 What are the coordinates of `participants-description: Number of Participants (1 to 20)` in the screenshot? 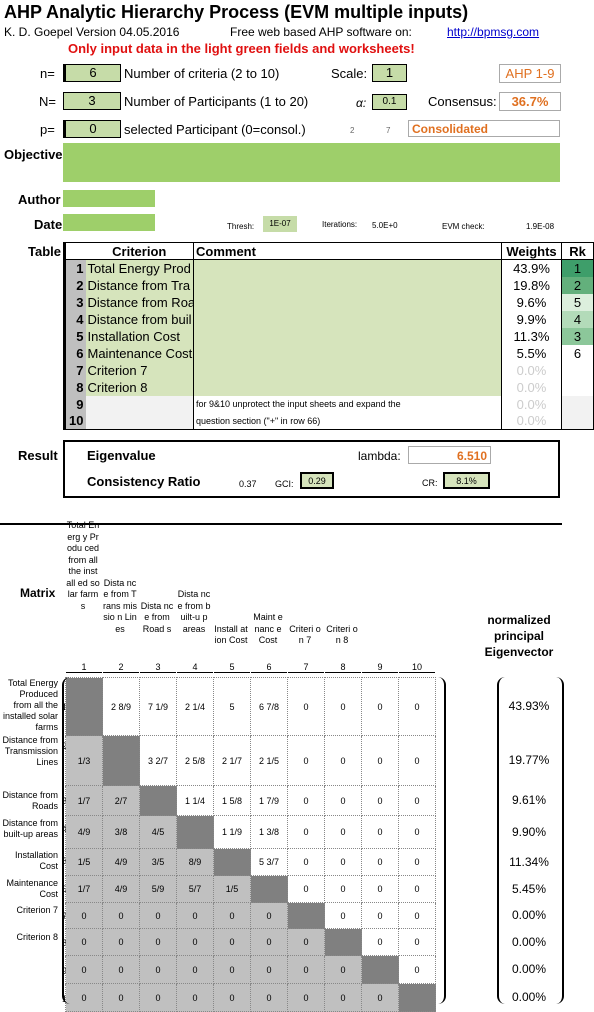 It's located at (216, 101).